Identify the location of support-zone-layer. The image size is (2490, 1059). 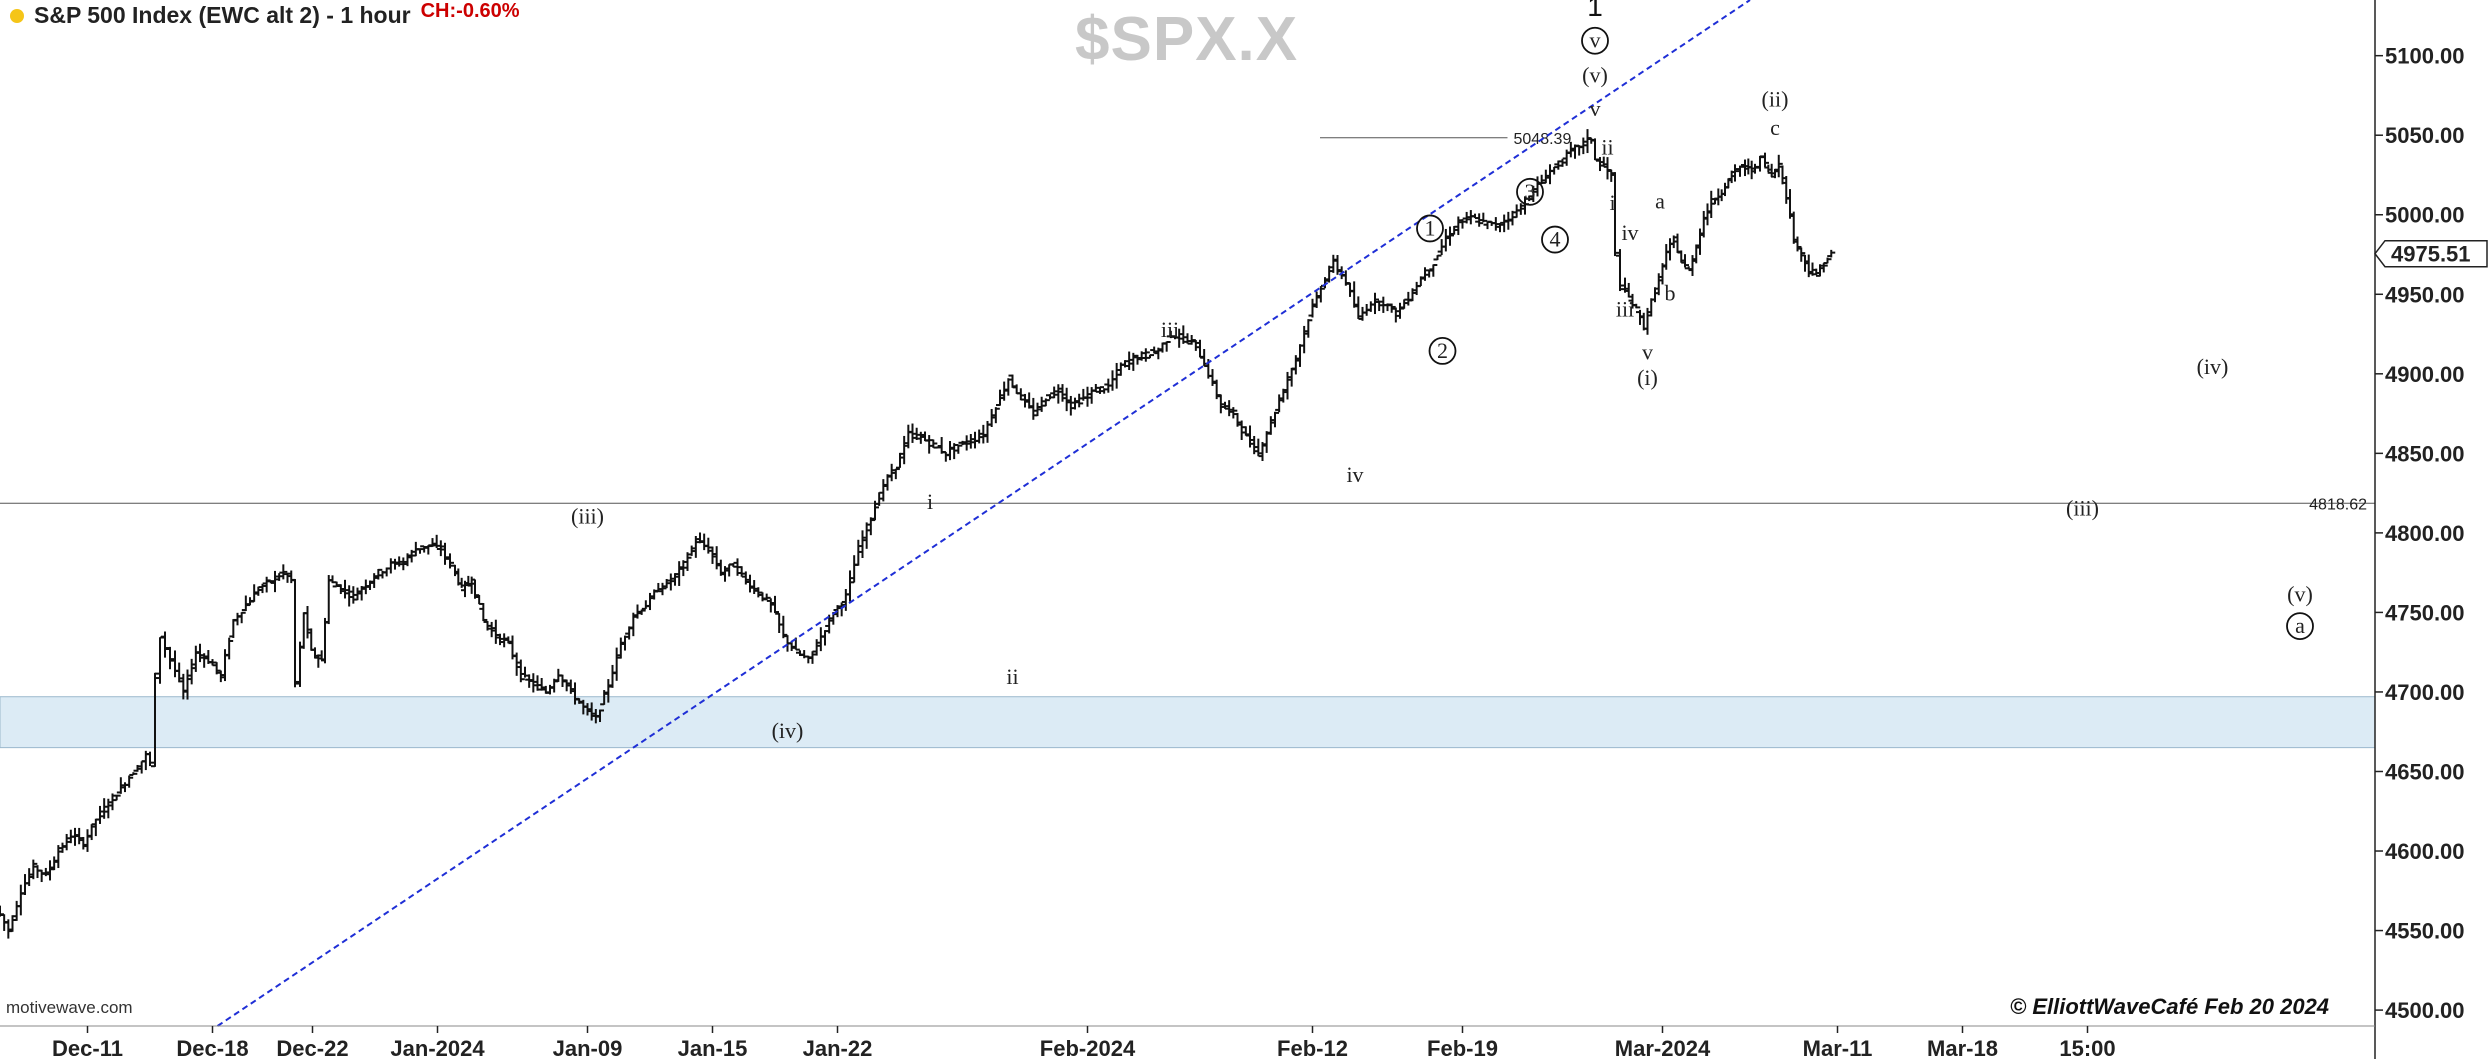
(1188, 722).